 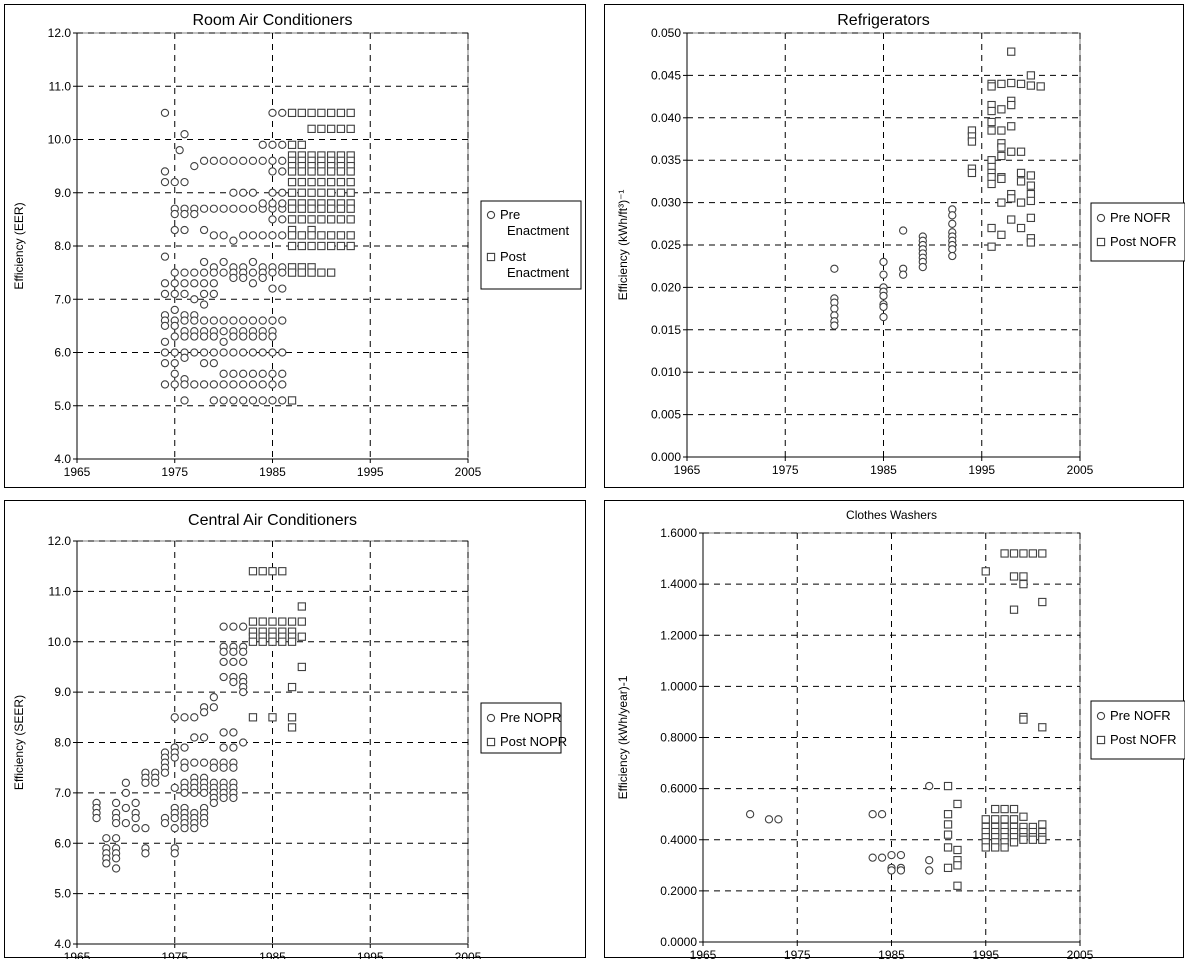 What do you see at coordinates (530, 717) in the screenshot?
I see `legend-label: Pre NOPR` at bounding box center [530, 717].